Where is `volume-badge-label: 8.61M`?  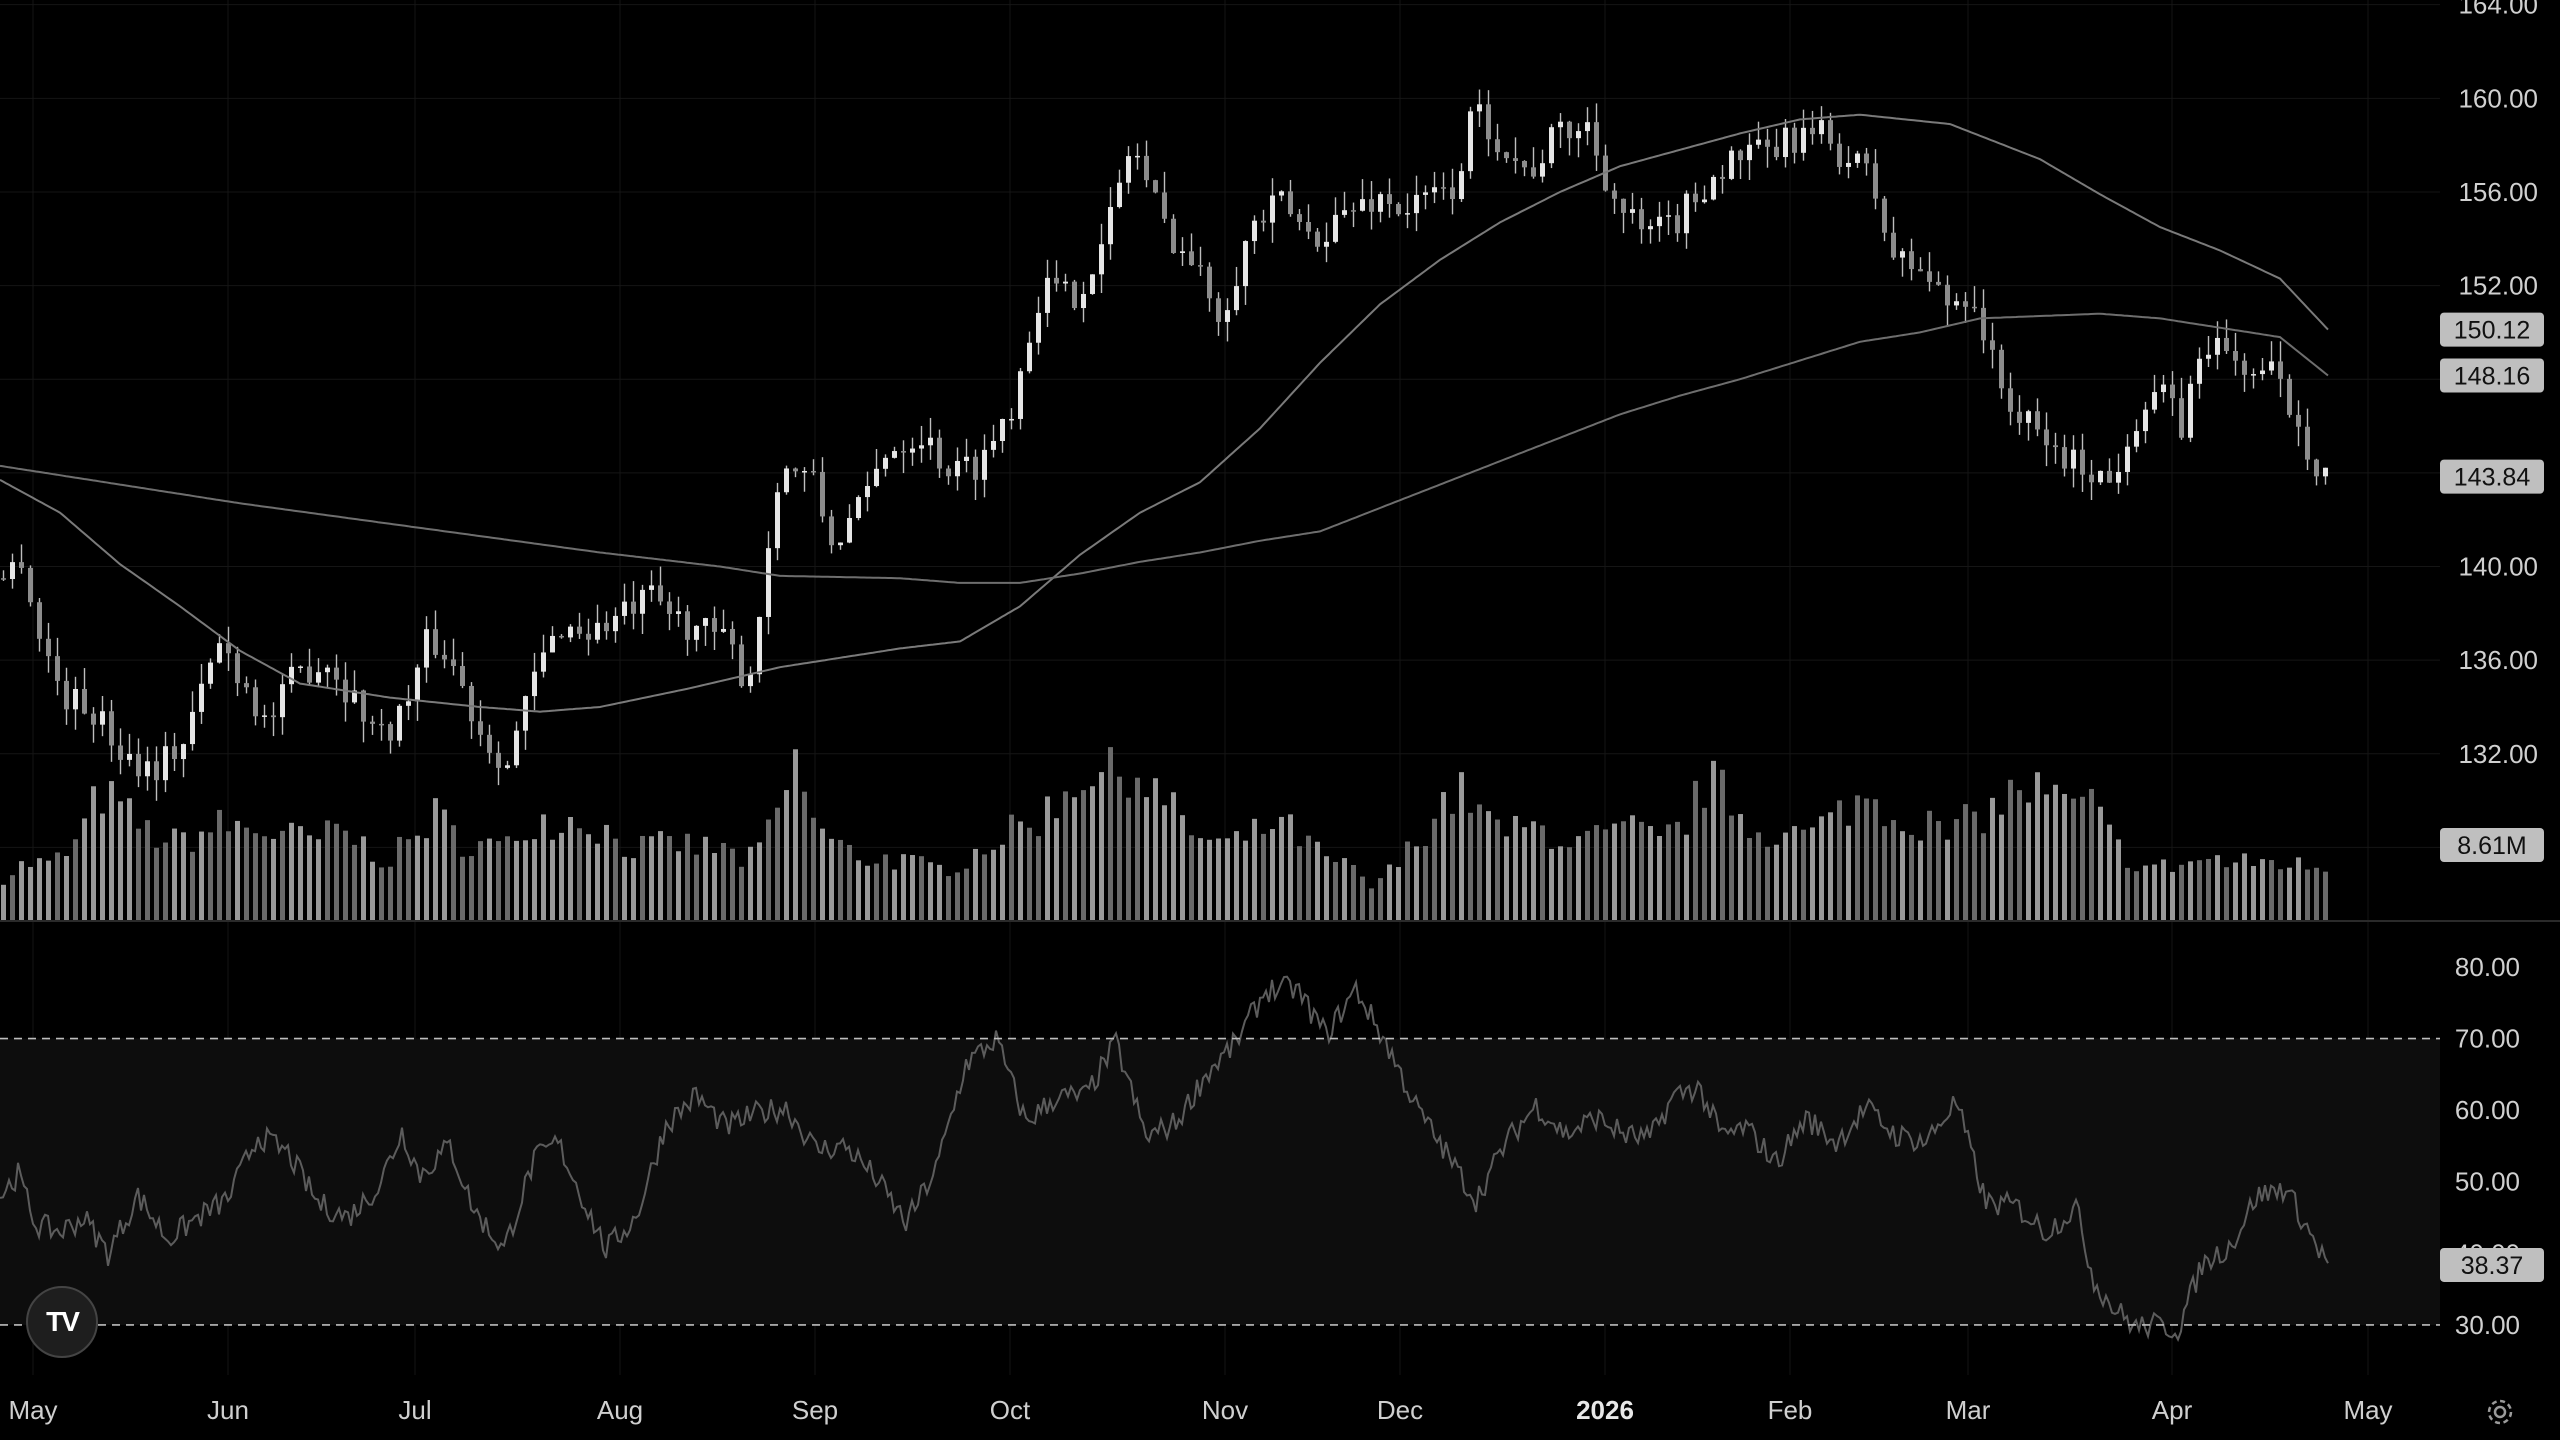
volume-badge-label: 8.61M is located at coordinates (2491, 846).